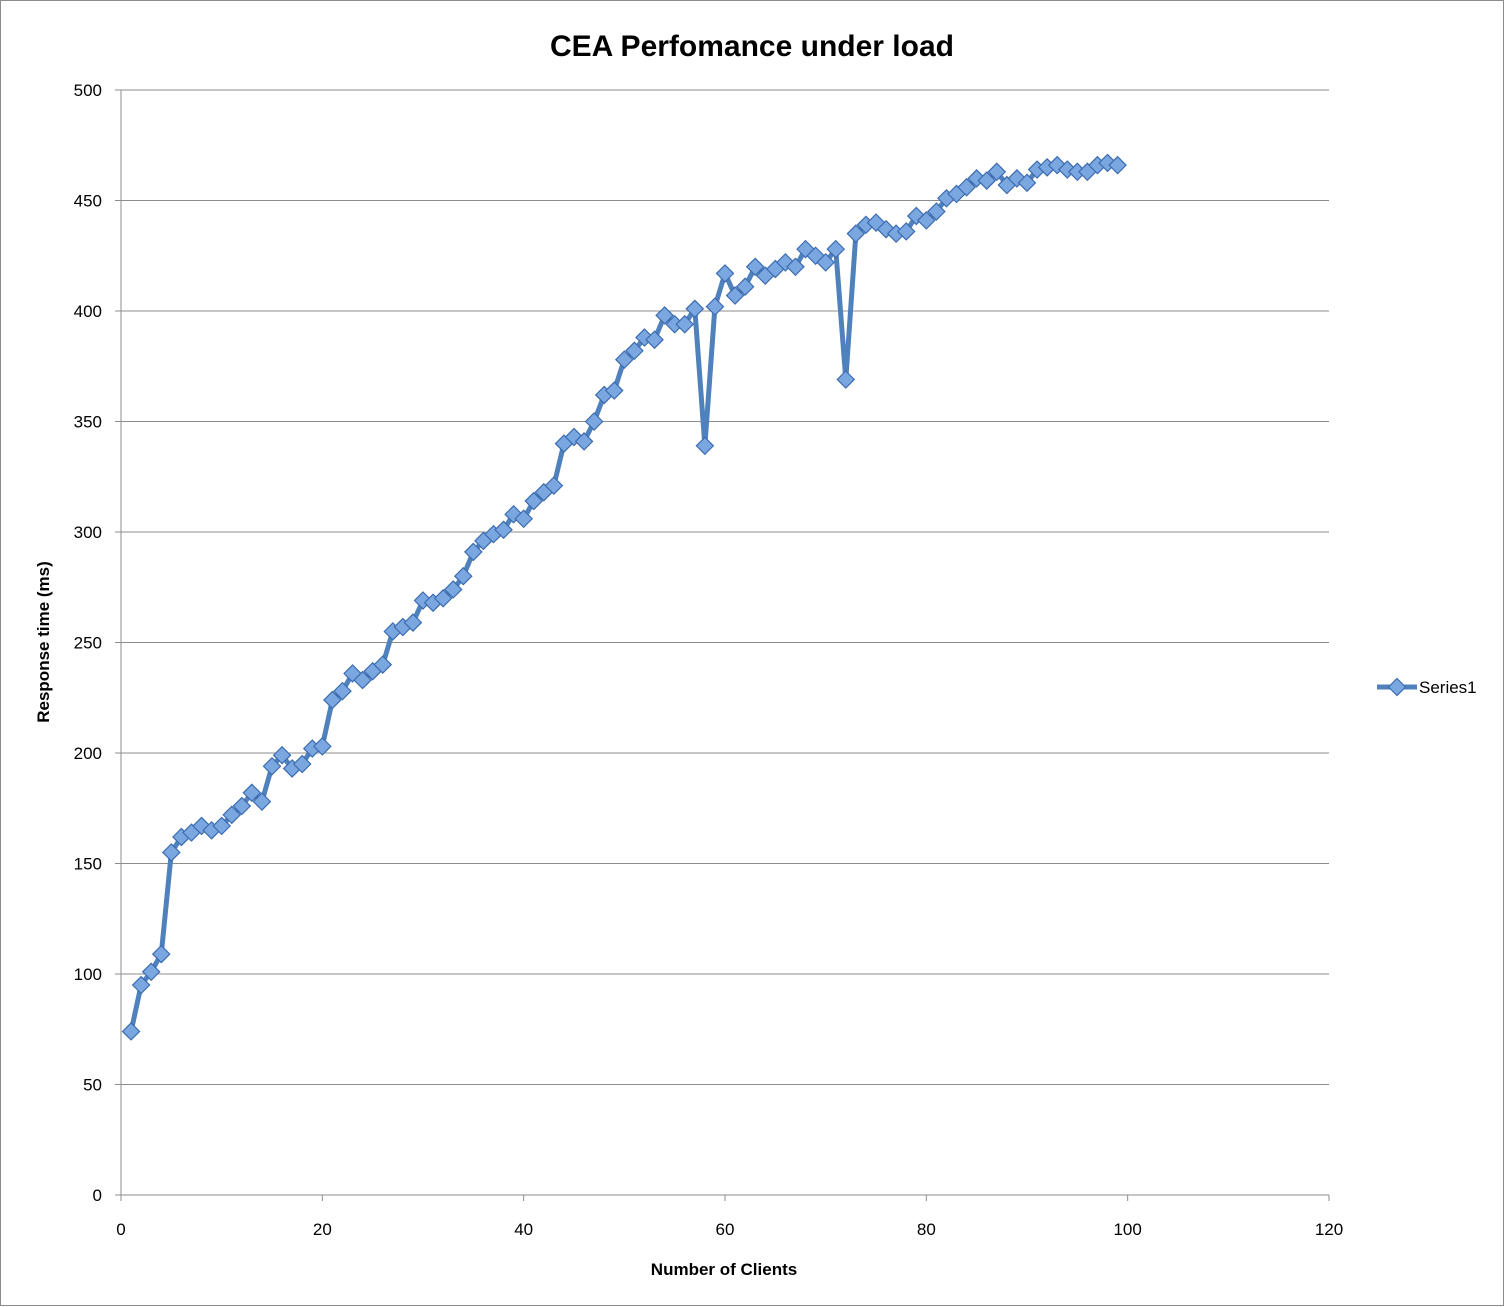 The image size is (1504, 1307). I want to click on legend: Series1, so click(1427, 687).